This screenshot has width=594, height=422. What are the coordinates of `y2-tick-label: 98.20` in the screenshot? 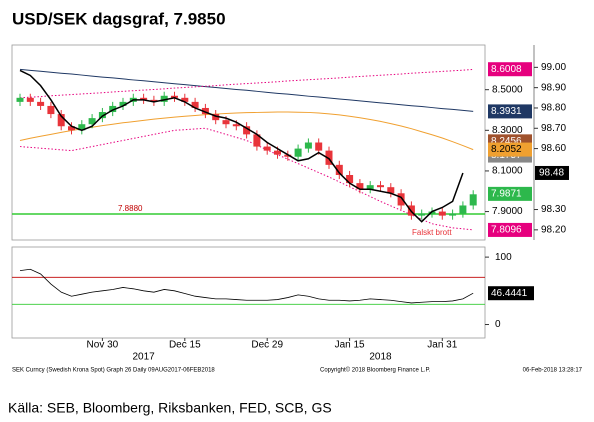 It's located at (553, 229).